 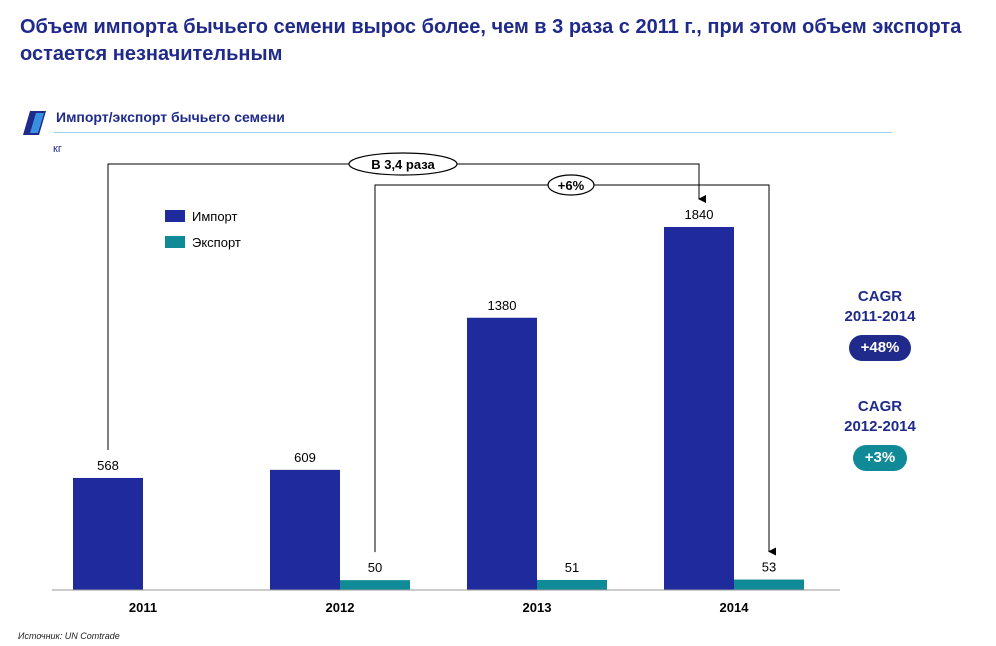 What do you see at coordinates (214, 216) in the screenshot?
I see `legend-label-import: Импорт` at bounding box center [214, 216].